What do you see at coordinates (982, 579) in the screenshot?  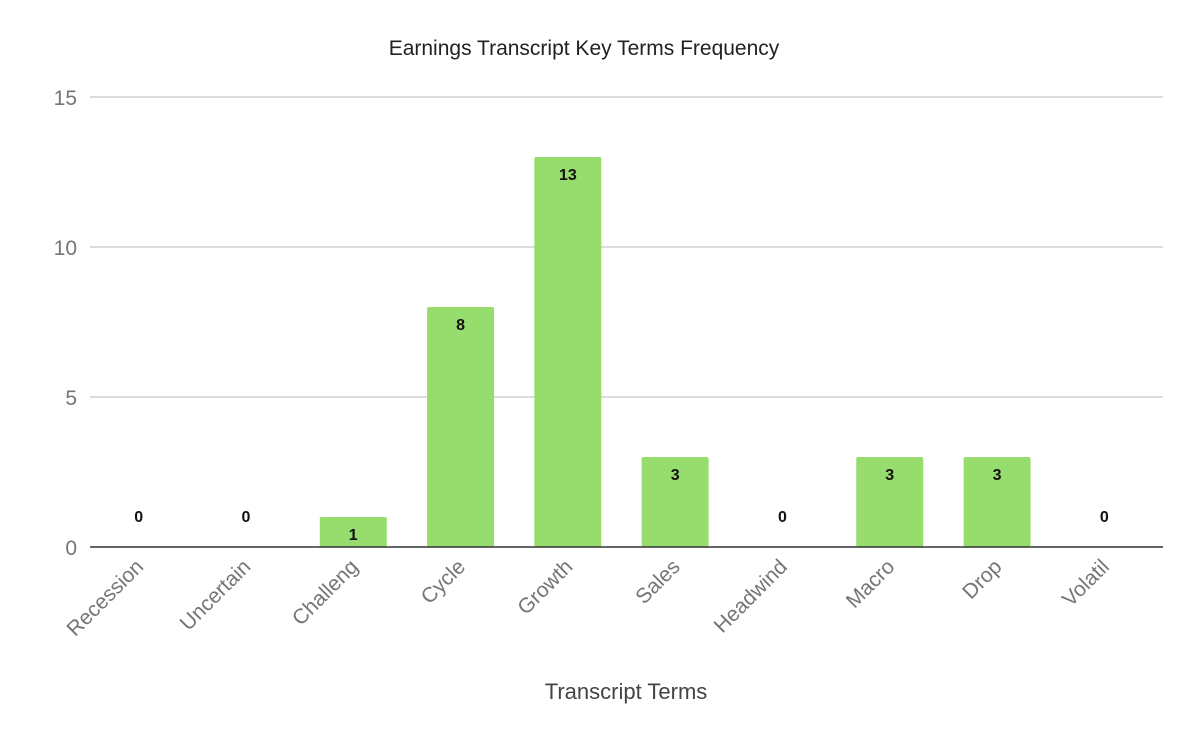 I see `x-tick-label: Drop` at bounding box center [982, 579].